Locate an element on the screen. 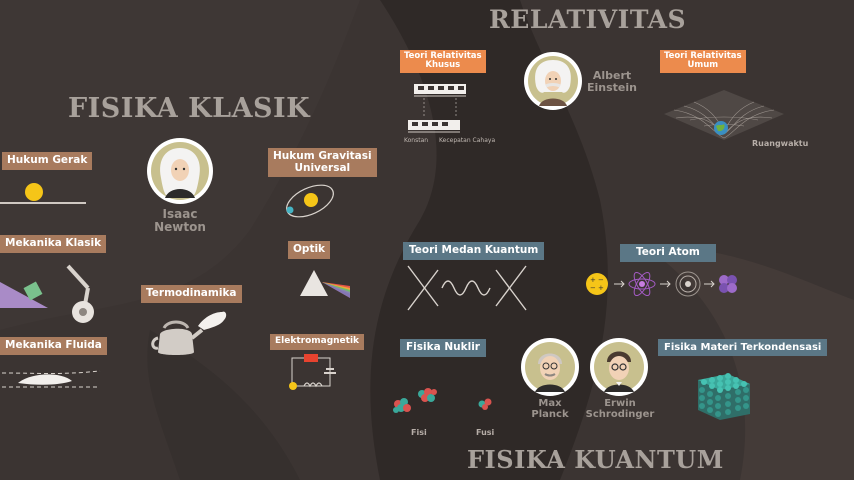 This screenshot has width=854, height=480. label-hukum-gerak: Hukum Gerak is located at coordinates (47, 161).